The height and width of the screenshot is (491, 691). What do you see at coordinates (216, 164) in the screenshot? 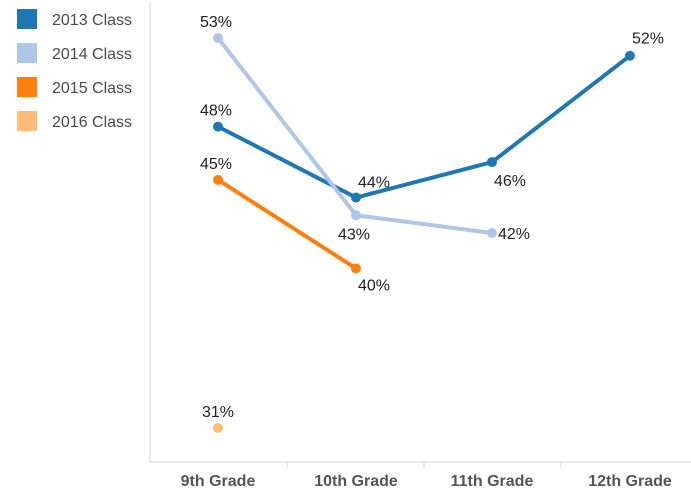
I see `series-3-label-1: 45%` at bounding box center [216, 164].